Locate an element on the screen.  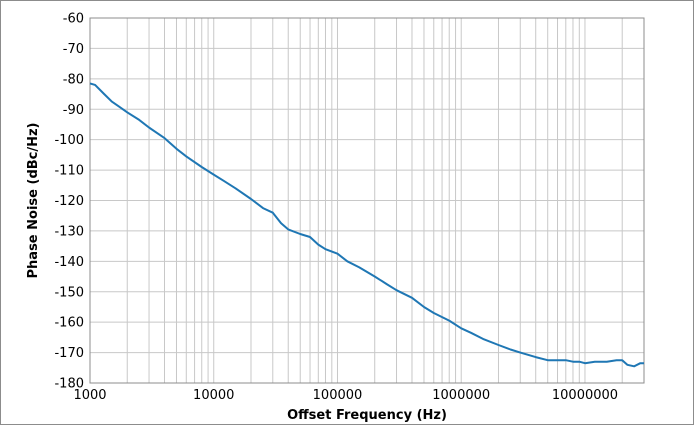
y-tick-label: -80 is located at coordinates (73, 79).